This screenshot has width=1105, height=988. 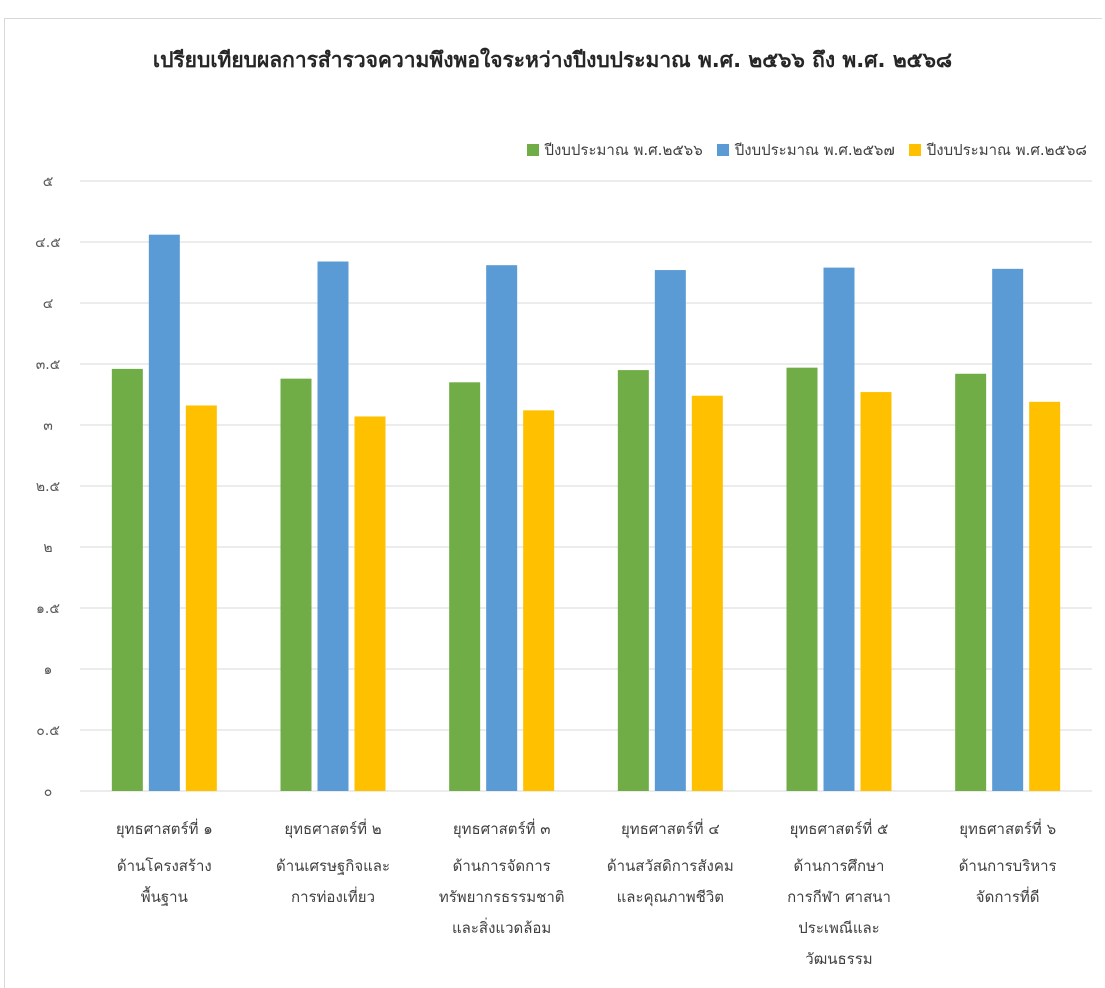 I want to click on legend-item-2567: ปีงบประมาณ พ.ศ.๒๕๖๗, so click(x=805, y=150).